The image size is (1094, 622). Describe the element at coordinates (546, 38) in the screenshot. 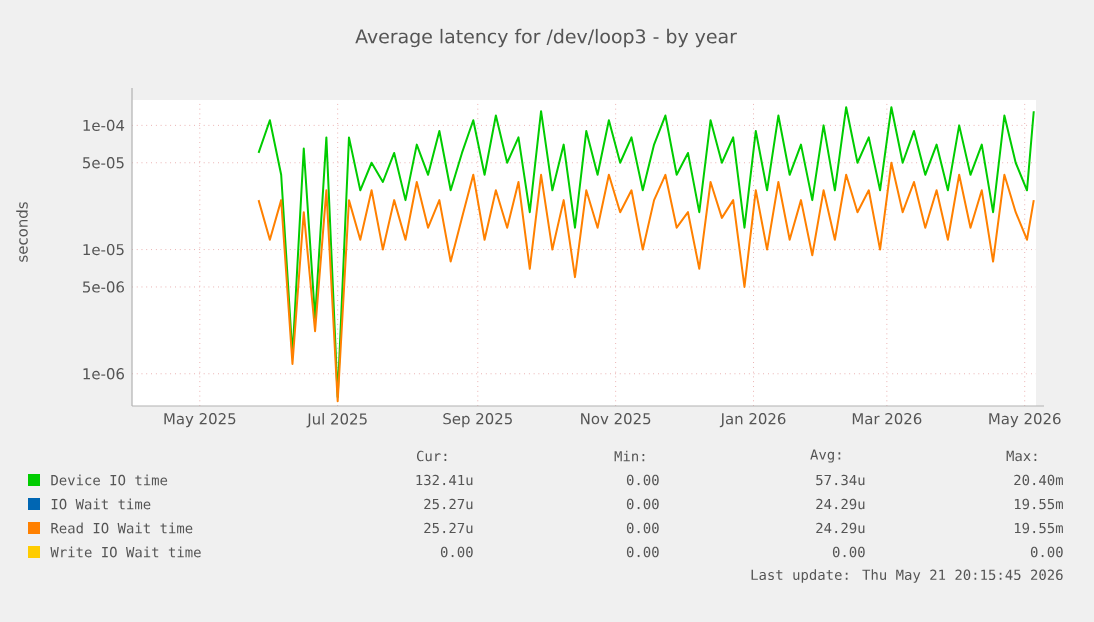

I see `chart-title: Average latency for /dev/loop3 - by year` at that location.